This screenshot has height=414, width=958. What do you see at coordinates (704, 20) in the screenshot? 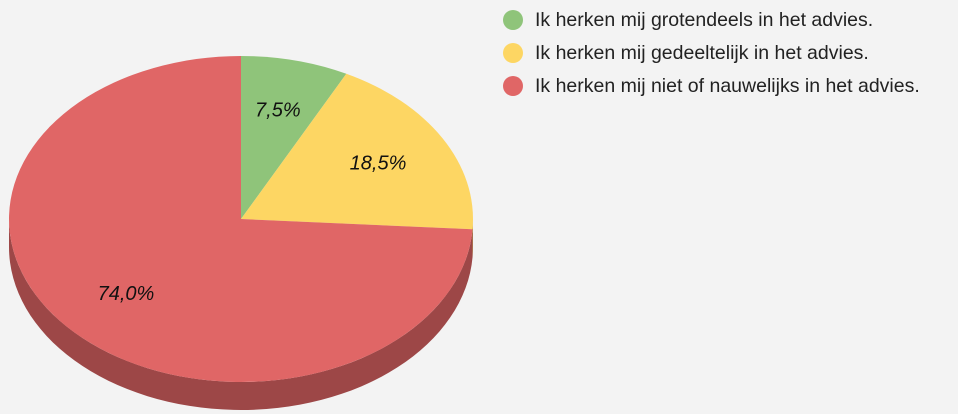
I see `legend-label: Ik herken mij grotendeels in het advies.` at bounding box center [704, 20].